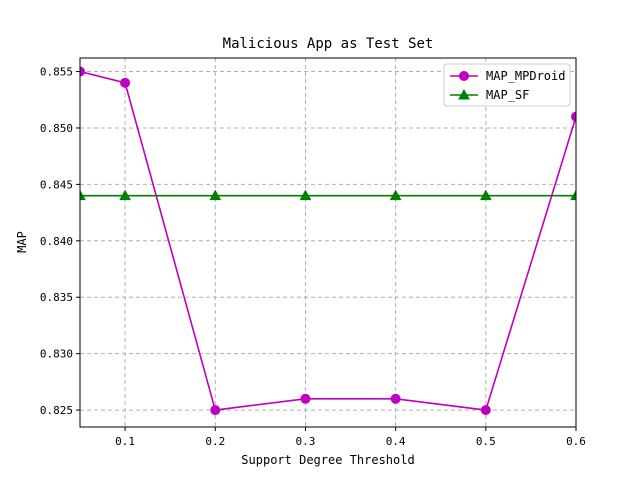  I want to click on x-axis: 0.1 0.2 0.3 0.4 0.5 0.6, so click(350, 437).